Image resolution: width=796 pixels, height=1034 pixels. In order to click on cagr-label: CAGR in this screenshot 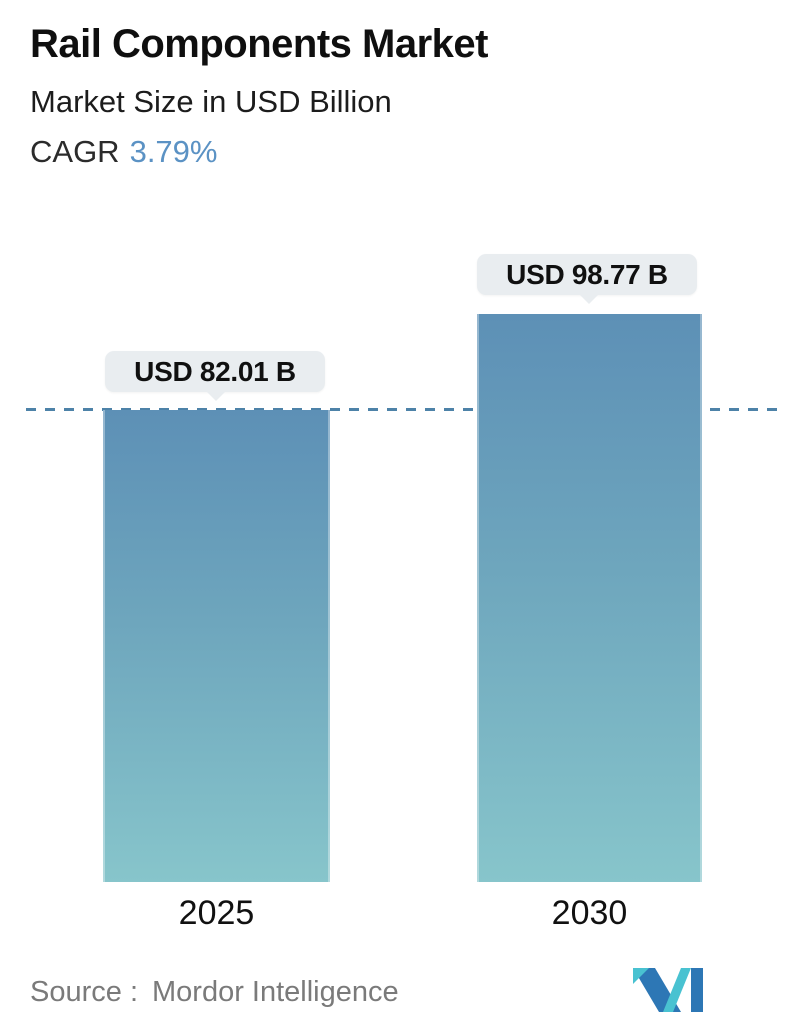, I will do `click(75, 151)`.